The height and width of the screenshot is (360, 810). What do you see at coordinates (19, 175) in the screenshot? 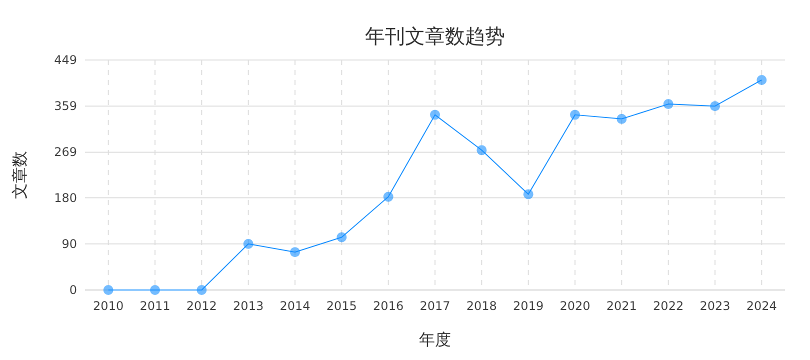
I see `ylabel: 文章数` at bounding box center [19, 175].